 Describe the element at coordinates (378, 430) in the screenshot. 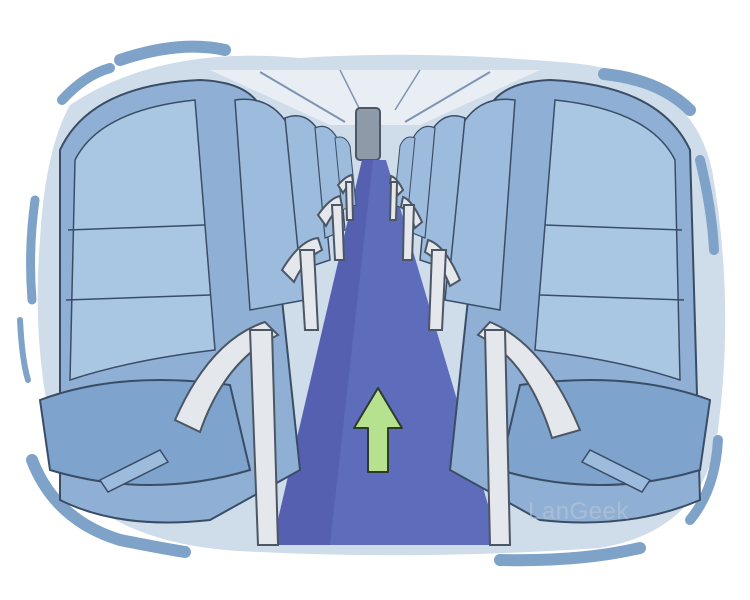

I see `up-arrow-icon` at that location.